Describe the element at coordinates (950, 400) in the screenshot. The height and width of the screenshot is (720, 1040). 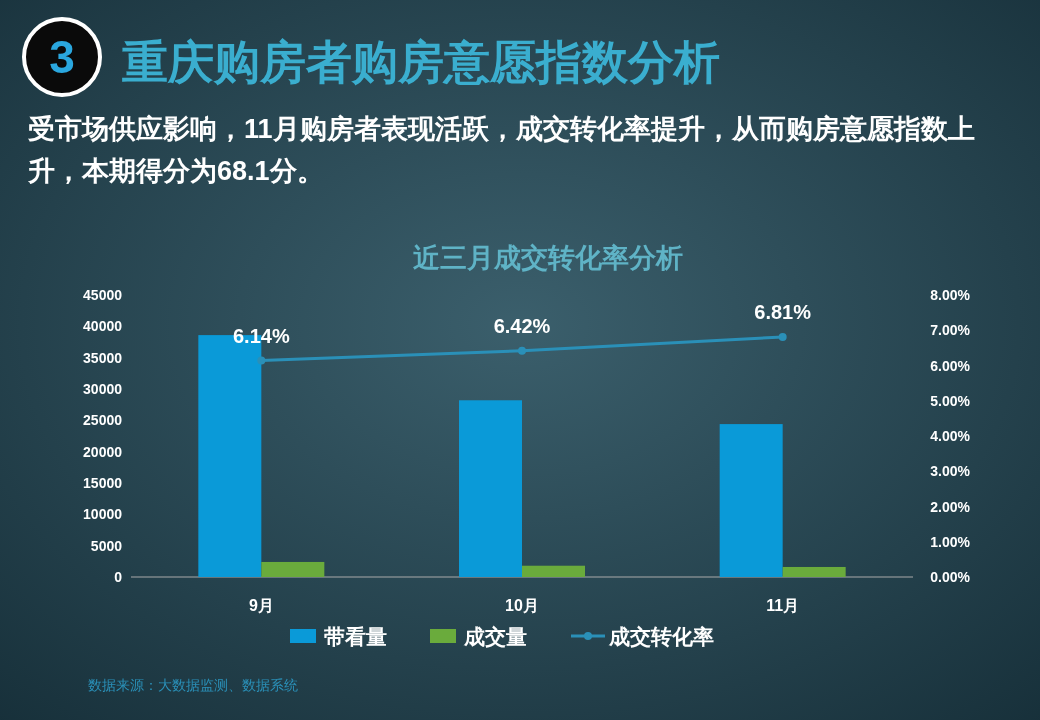
I see `y2-tick-label: 5.00%` at that location.